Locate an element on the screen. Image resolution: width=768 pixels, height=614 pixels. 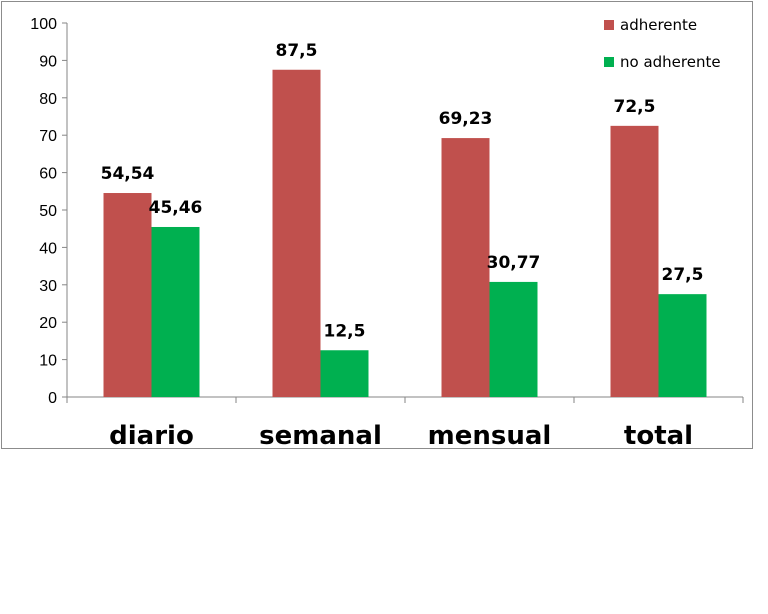
bar-adherente-mensual is located at coordinates (465, 267).